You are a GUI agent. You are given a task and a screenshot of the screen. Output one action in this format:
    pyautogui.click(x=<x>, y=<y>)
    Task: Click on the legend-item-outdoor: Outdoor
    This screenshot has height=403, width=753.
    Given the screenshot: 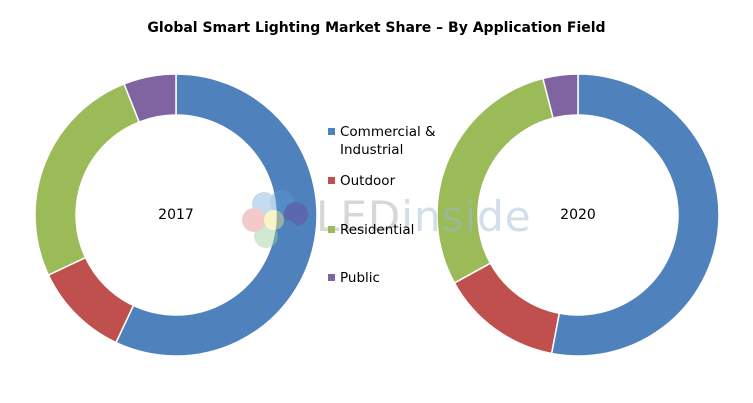 What is the action you would take?
    pyautogui.click(x=393, y=181)
    